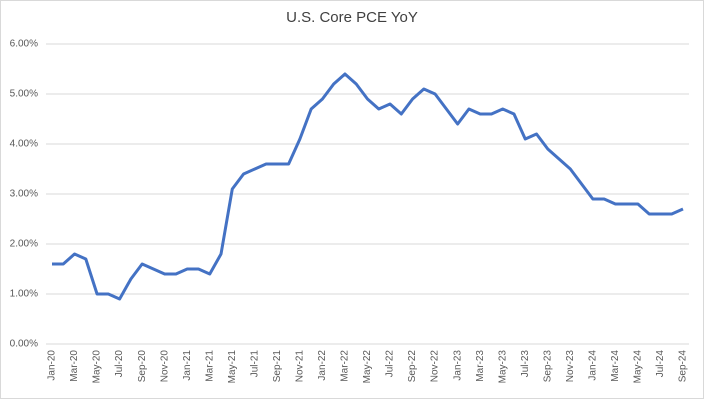 This screenshot has width=704, height=399. What do you see at coordinates (345, 366) in the screenshot?
I see `x-tick-label: Mar-22` at bounding box center [345, 366].